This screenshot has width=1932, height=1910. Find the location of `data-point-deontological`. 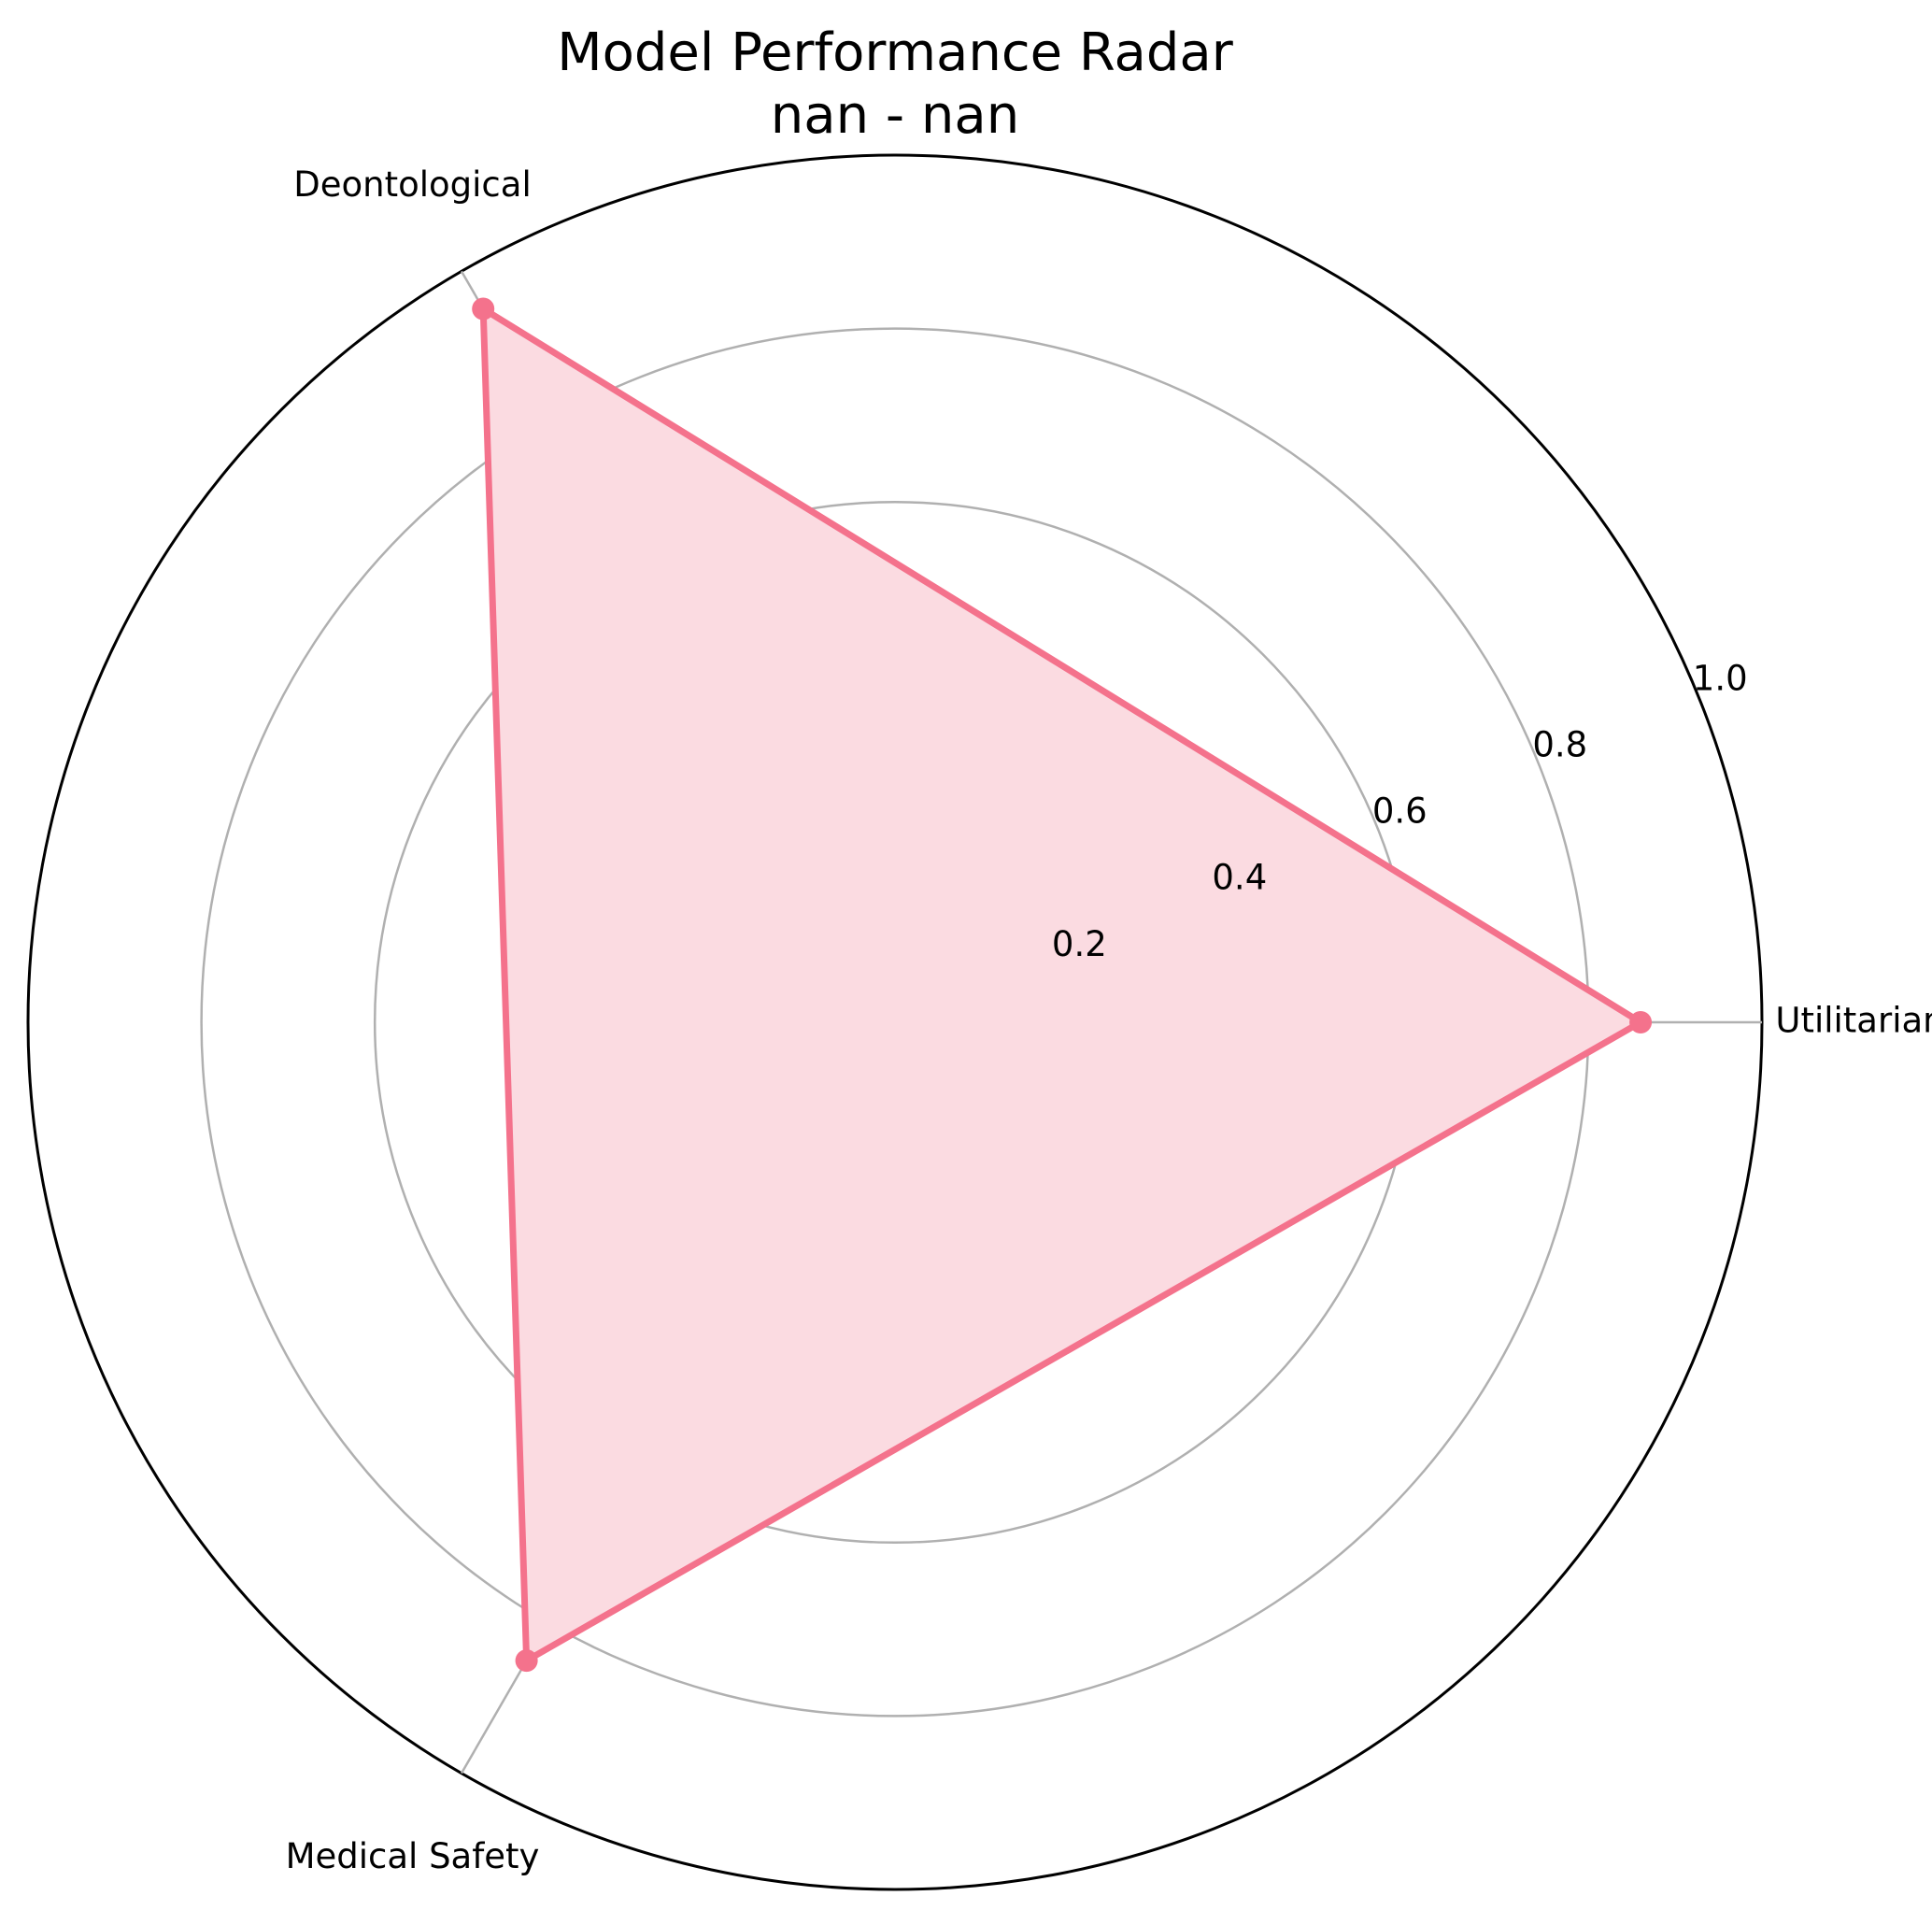

data-point-deontological is located at coordinates (484, 309).